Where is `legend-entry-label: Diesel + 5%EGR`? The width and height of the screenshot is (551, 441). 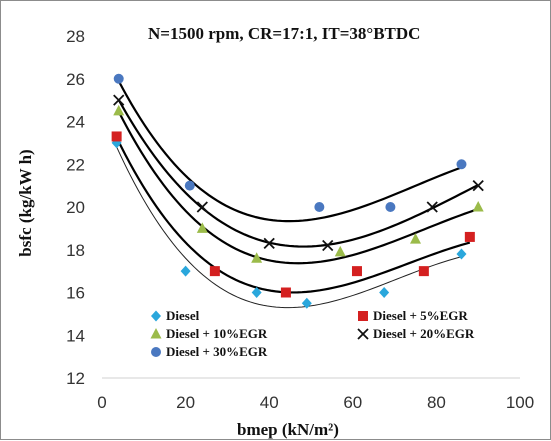 legend-entry-label: Diesel + 5%EGR is located at coordinates (420, 315).